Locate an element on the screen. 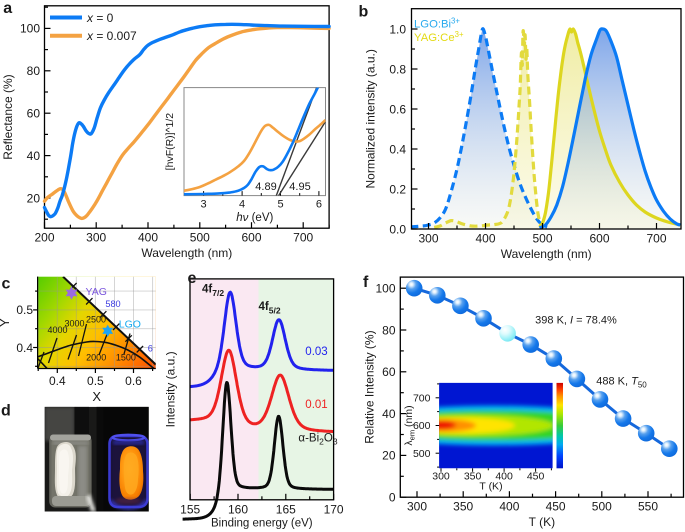 This screenshot has width=685, height=532. svg-text: YAG:Ce3+ is located at coordinates (439, 37).